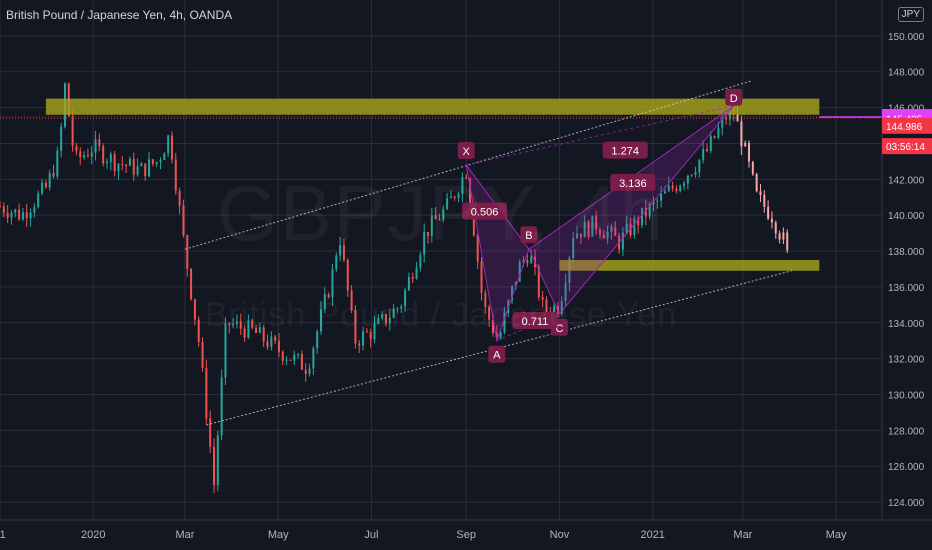 The width and height of the screenshot is (932, 550). What do you see at coordinates (906, 73) in the screenshot?
I see `price-tick-label: 148.000` at bounding box center [906, 73].